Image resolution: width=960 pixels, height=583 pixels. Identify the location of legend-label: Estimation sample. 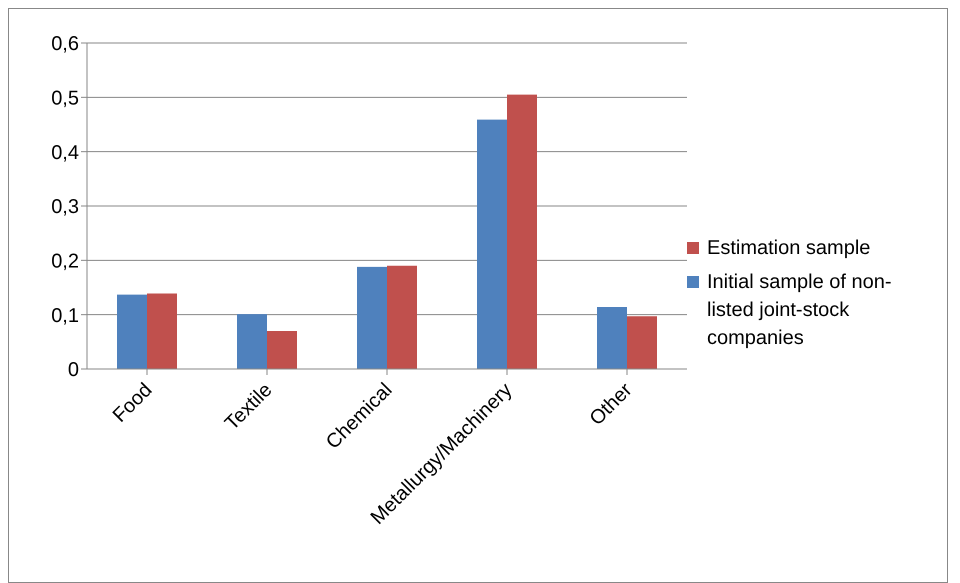
(788, 248).